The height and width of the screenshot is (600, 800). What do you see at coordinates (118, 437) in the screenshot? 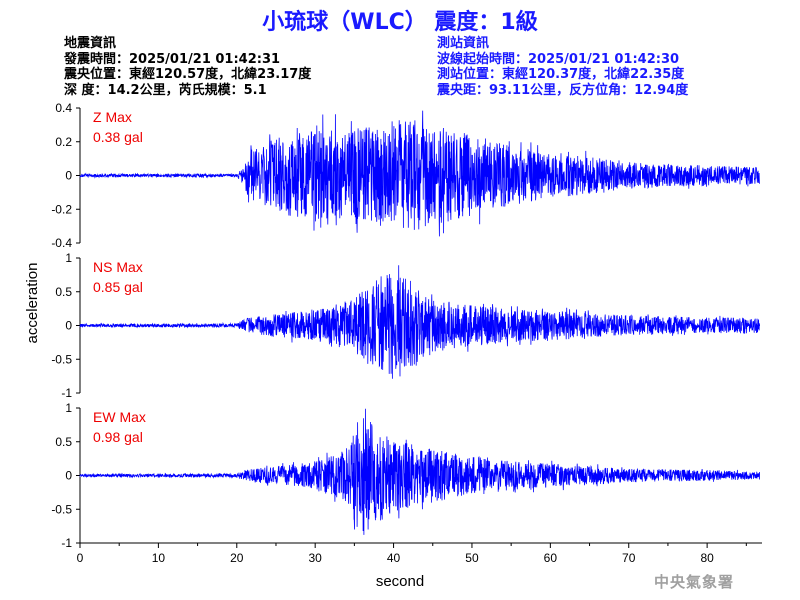
I see `max-value-ew: 0.98 gal` at bounding box center [118, 437].